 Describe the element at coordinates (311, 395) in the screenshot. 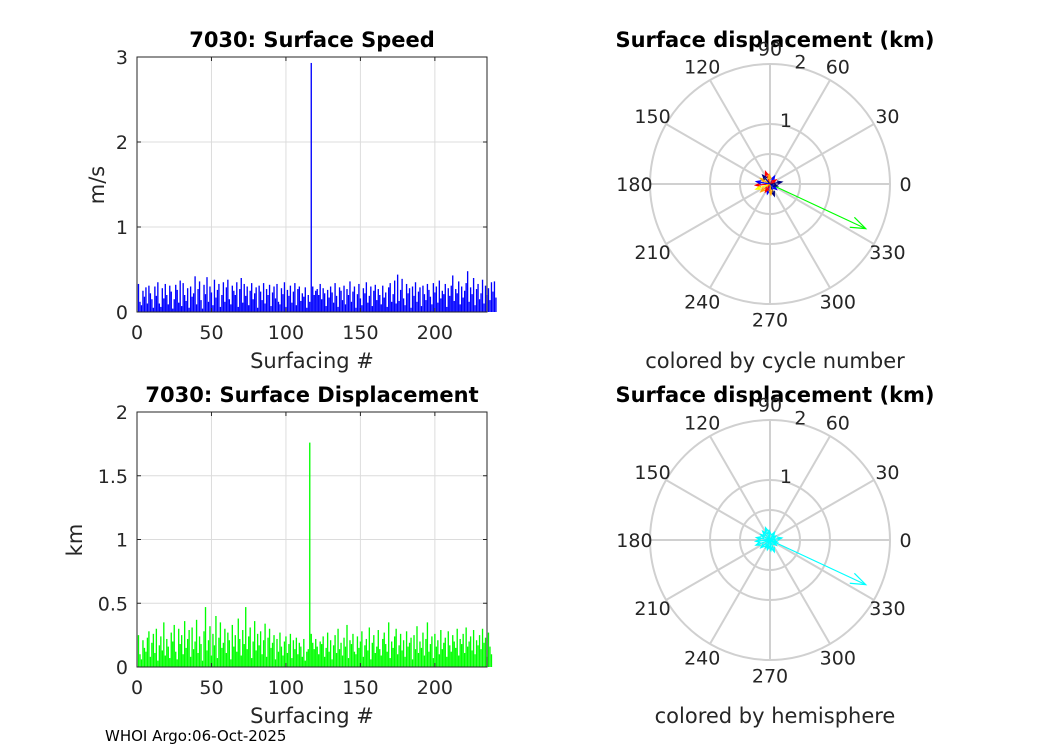

I see `displacement-chart-title: 7030: Surface Displacement` at that location.